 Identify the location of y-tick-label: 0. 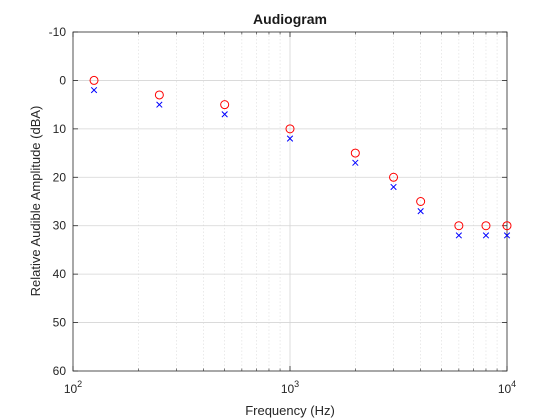
(62, 80).